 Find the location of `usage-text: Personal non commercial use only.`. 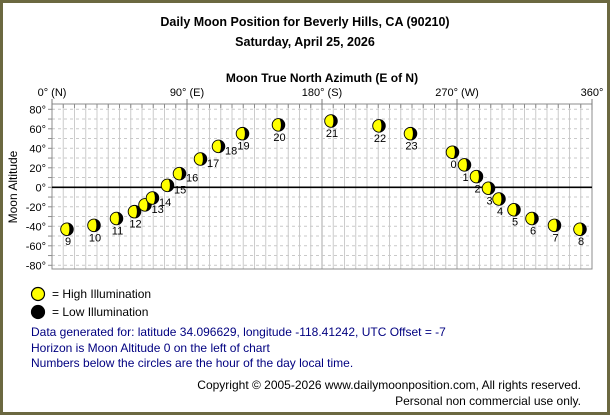

usage-text: Personal non commercial use only. is located at coordinates (488, 401).